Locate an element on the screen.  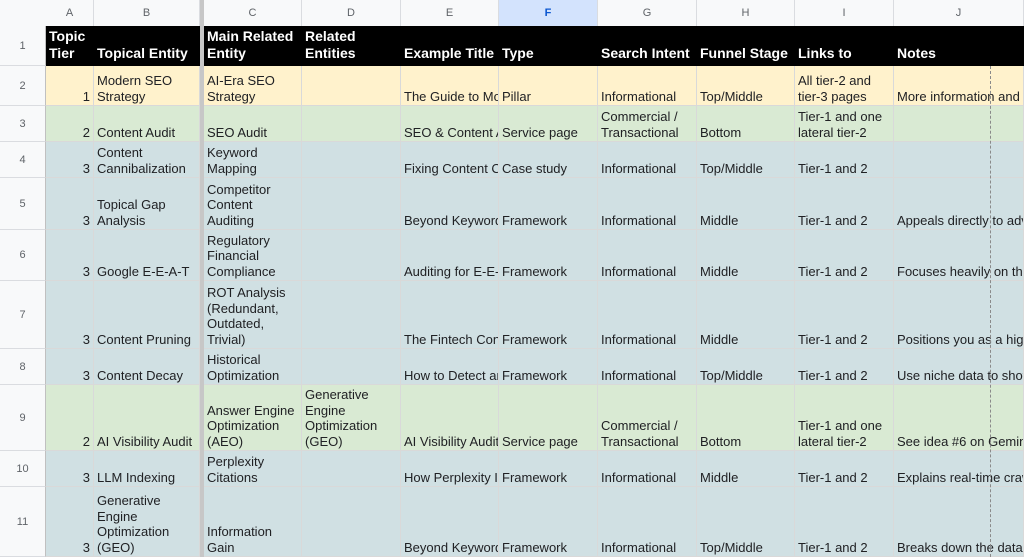
header-cell-links: Links to is located at coordinates (844, 46).